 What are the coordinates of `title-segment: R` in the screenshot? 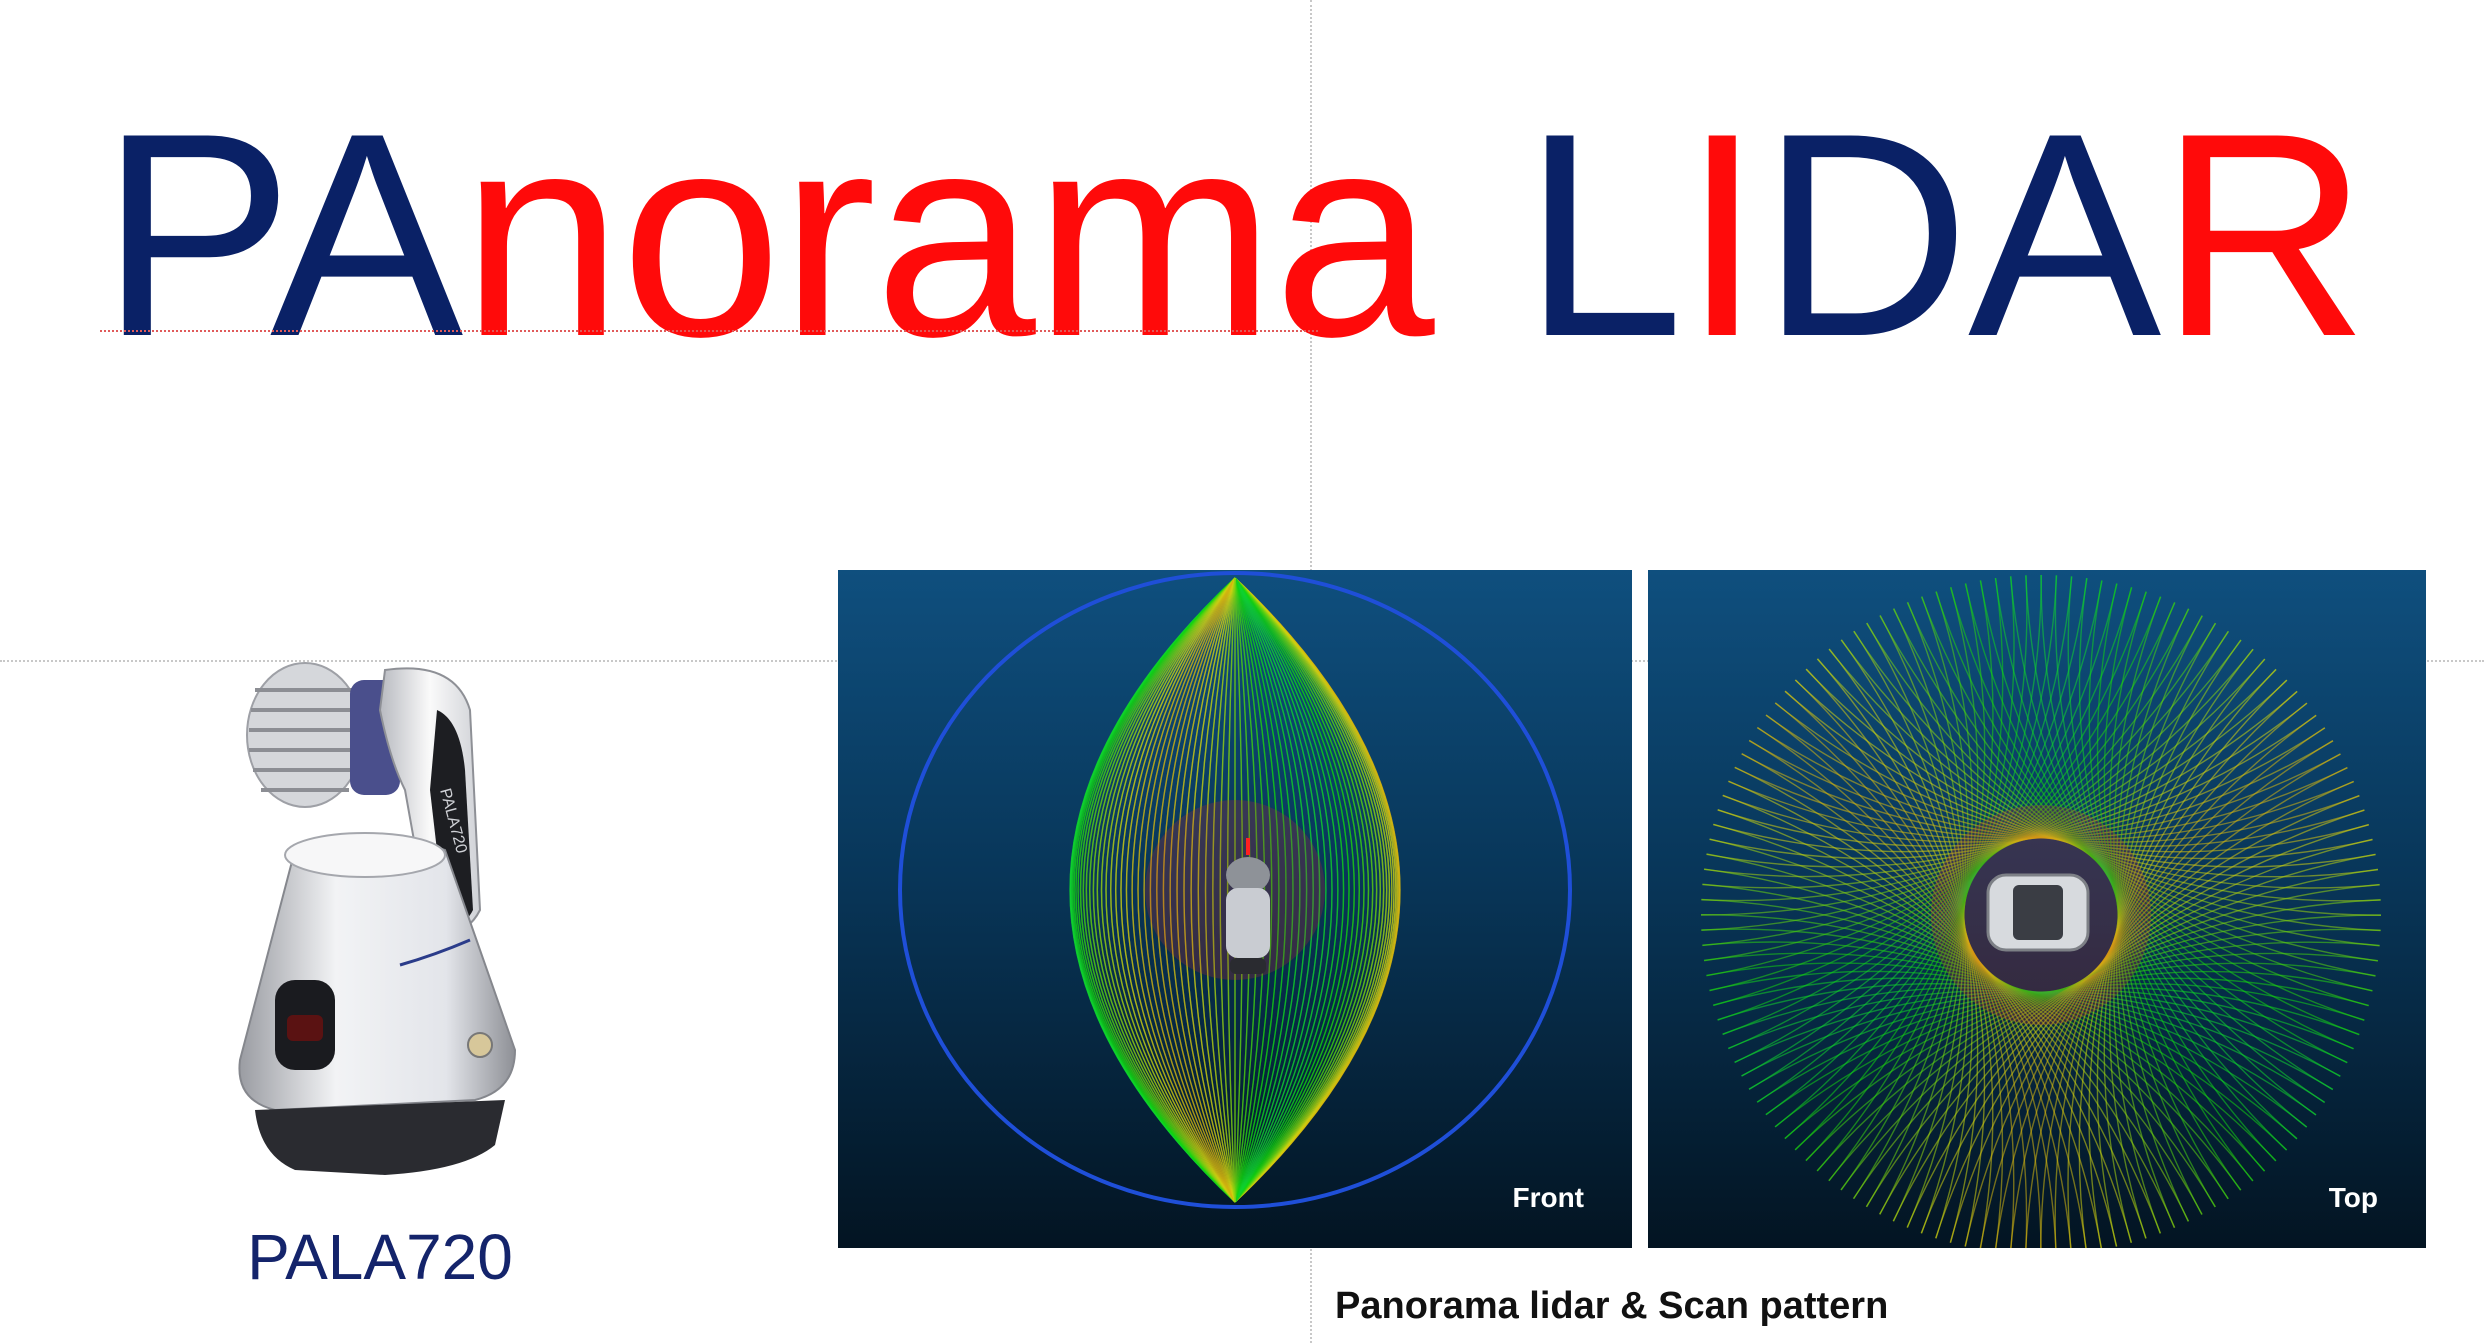 It's located at (2263, 235).